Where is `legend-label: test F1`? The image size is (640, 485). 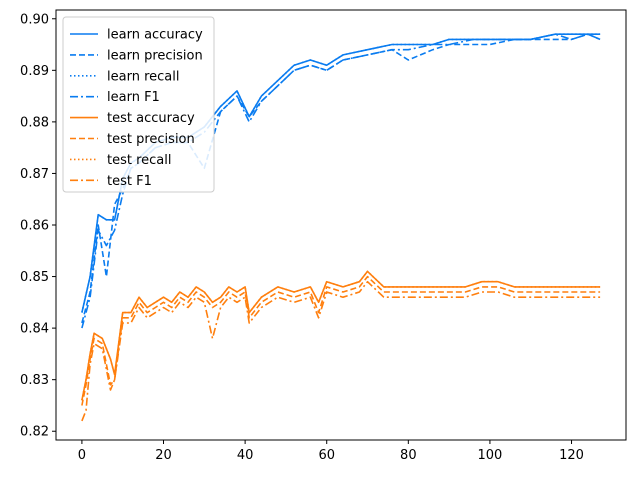
legend-label: test F1 is located at coordinates (129, 181).